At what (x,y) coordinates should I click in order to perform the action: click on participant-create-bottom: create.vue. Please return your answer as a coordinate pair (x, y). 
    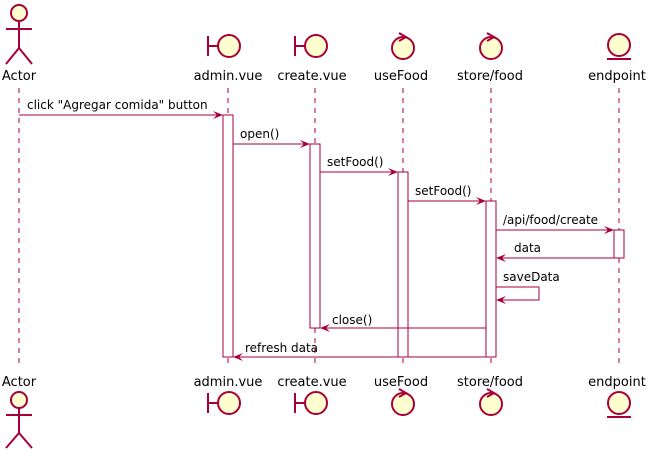
    Looking at the image, I should click on (312, 395).